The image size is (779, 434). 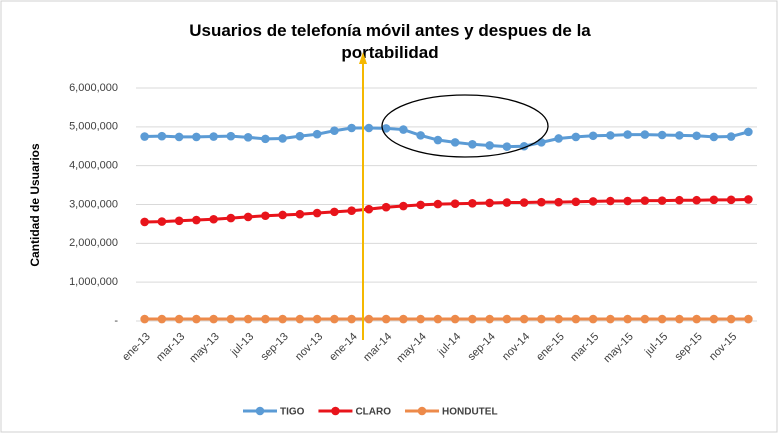 What do you see at coordinates (470, 412) in the screenshot?
I see `legend-label: HONDUTEL` at bounding box center [470, 412].